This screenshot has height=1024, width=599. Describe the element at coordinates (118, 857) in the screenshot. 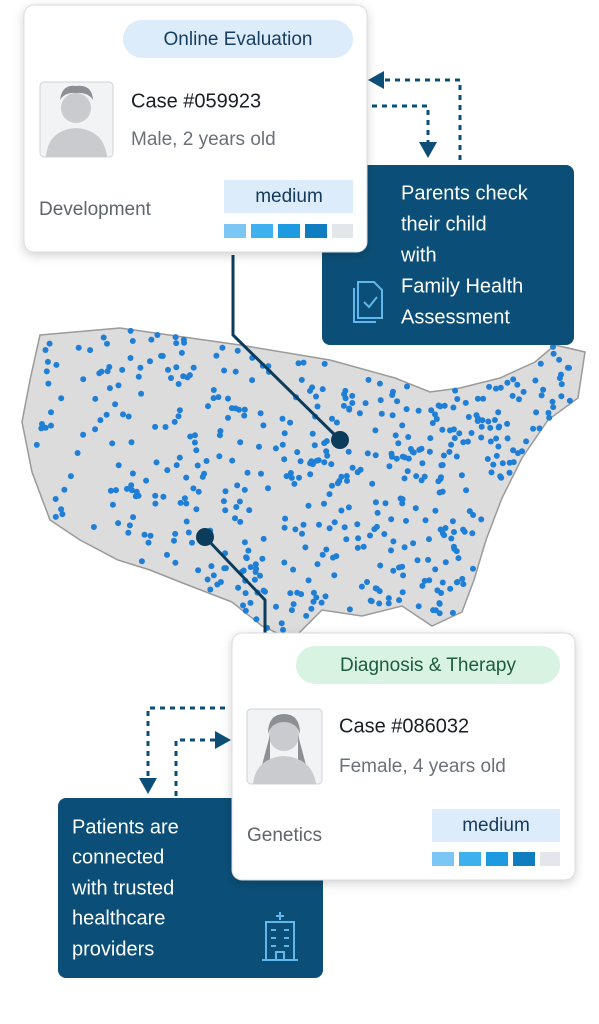

I see `callout-line: connected` at that location.